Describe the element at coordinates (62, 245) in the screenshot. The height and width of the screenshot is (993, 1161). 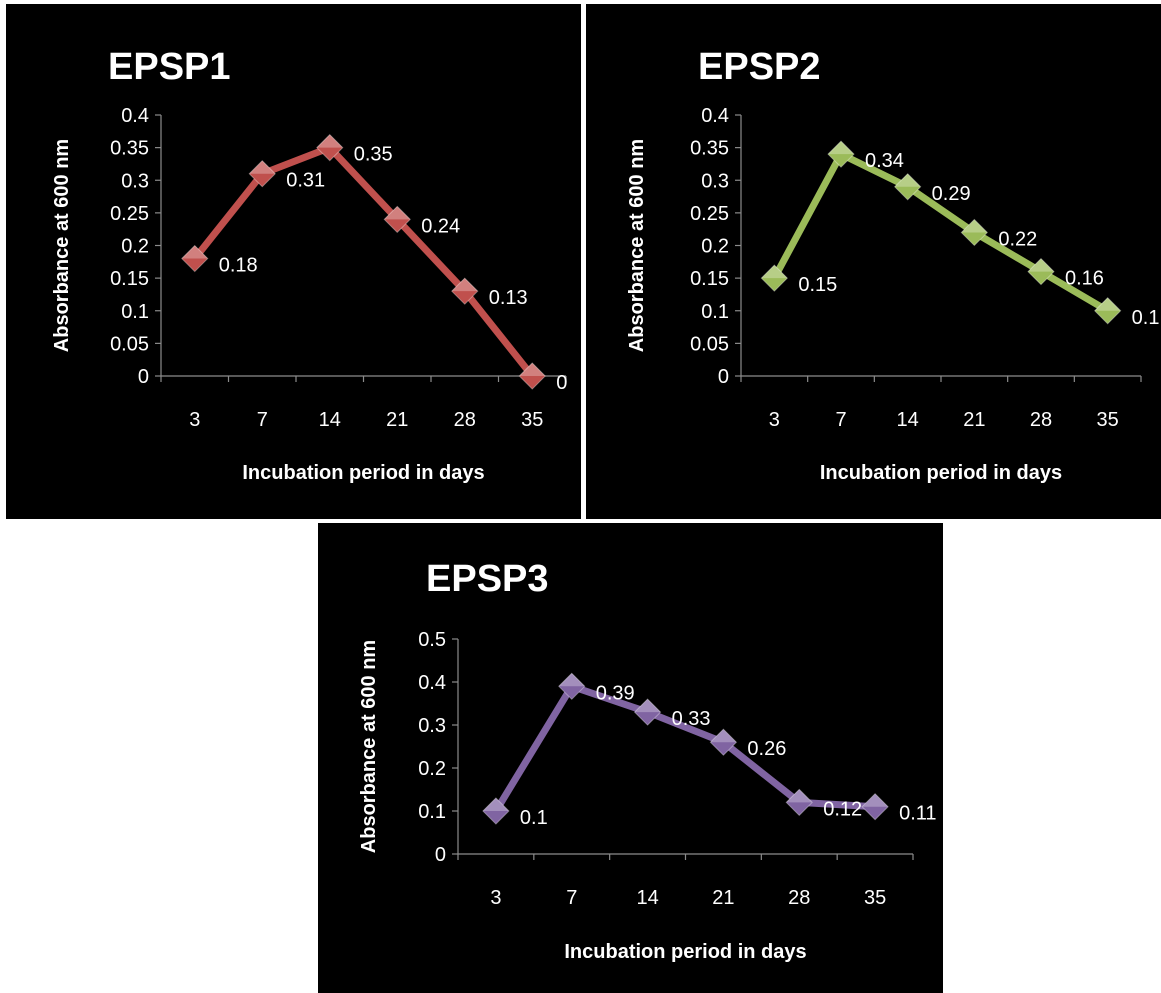
I see `y-axis-label: Absorbance at 600 nm` at that location.